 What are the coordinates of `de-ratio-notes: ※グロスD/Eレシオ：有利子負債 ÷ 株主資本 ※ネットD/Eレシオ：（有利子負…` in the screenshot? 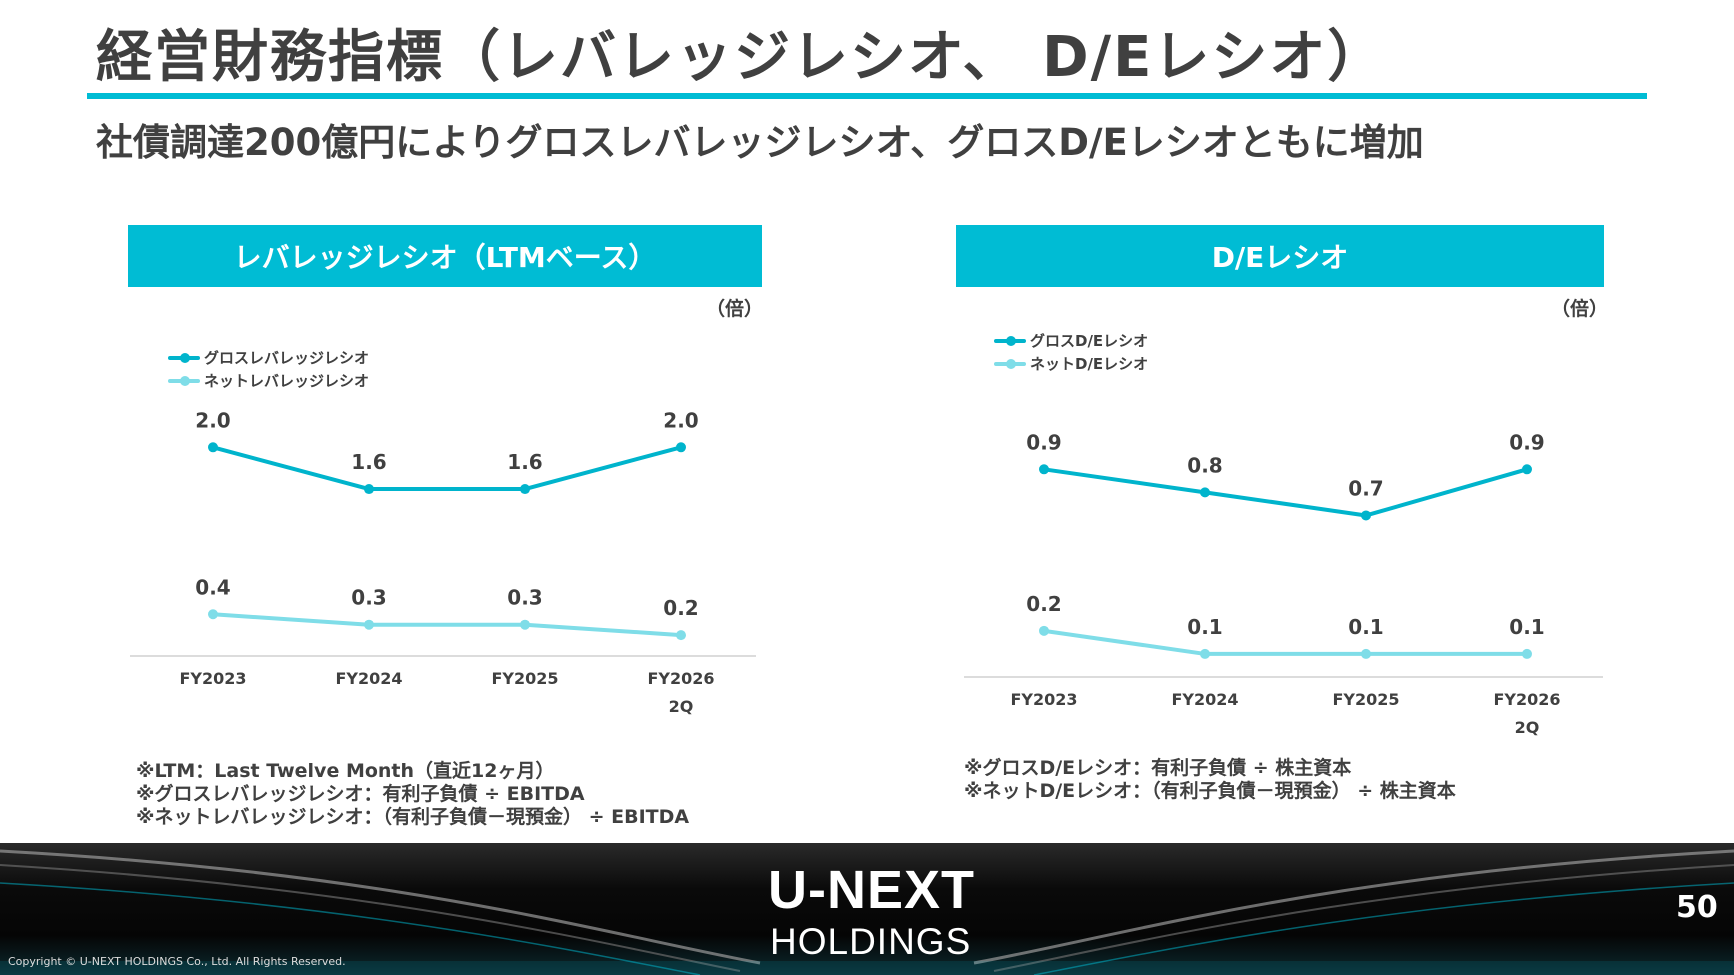 It's located at (1210, 780).